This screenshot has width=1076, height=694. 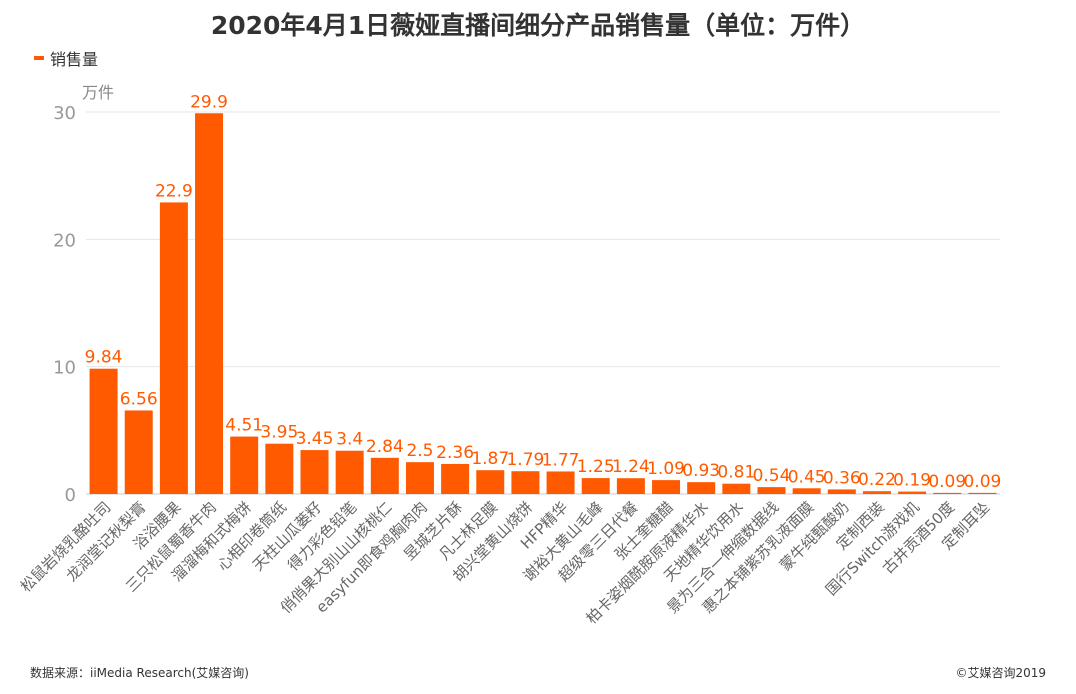 I want to click on data-label: 1.87, so click(x=490, y=459).